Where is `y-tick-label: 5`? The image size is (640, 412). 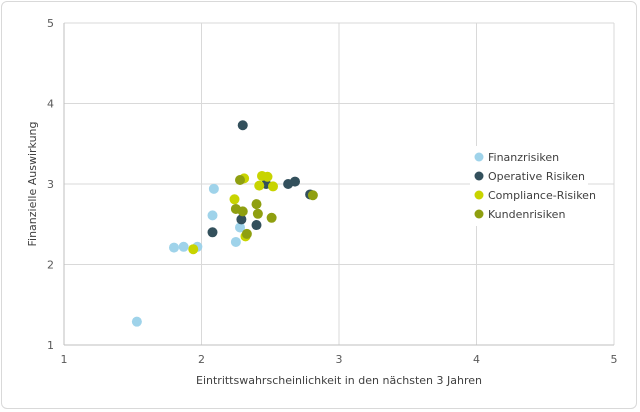 y-tick-label: 5 is located at coordinates (50, 23).